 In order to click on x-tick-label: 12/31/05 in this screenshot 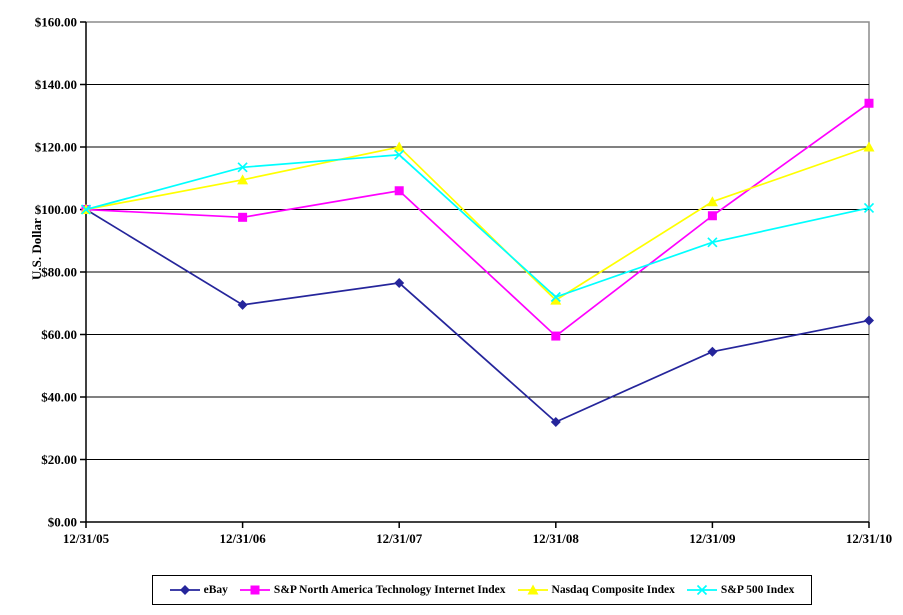, I will do `click(86, 538)`.